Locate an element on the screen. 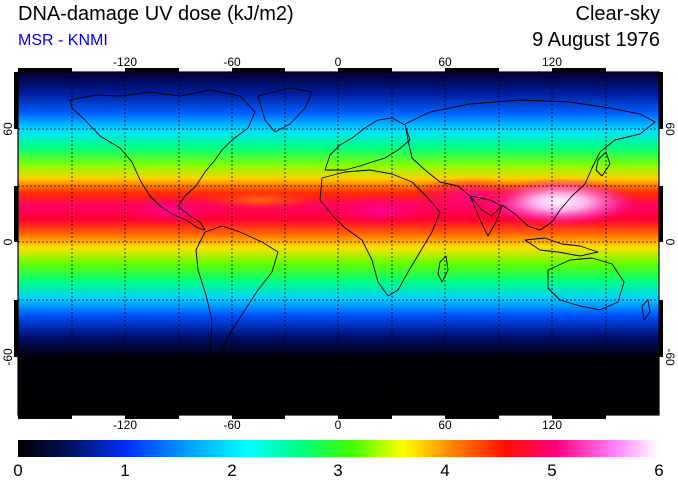 The height and width of the screenshot is (485, 678). lat-tick-right-2: 0 is located at coordinates (670, 242).